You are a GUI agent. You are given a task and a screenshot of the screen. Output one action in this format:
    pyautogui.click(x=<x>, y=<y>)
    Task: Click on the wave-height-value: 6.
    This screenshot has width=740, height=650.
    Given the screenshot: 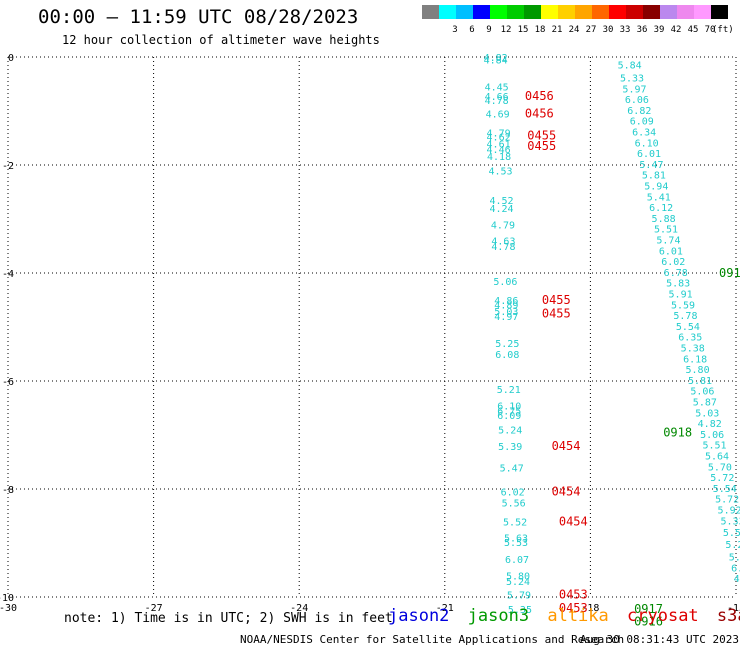 What is the action you would take?
    pyautogui.click(x=735, y=568)
    